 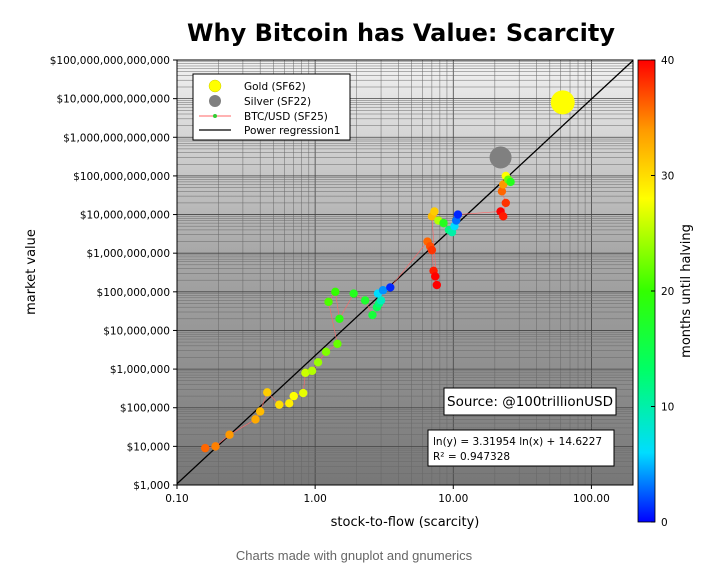 I want to click on colorbar-tick-label: 10, so click(x=667, y=408).